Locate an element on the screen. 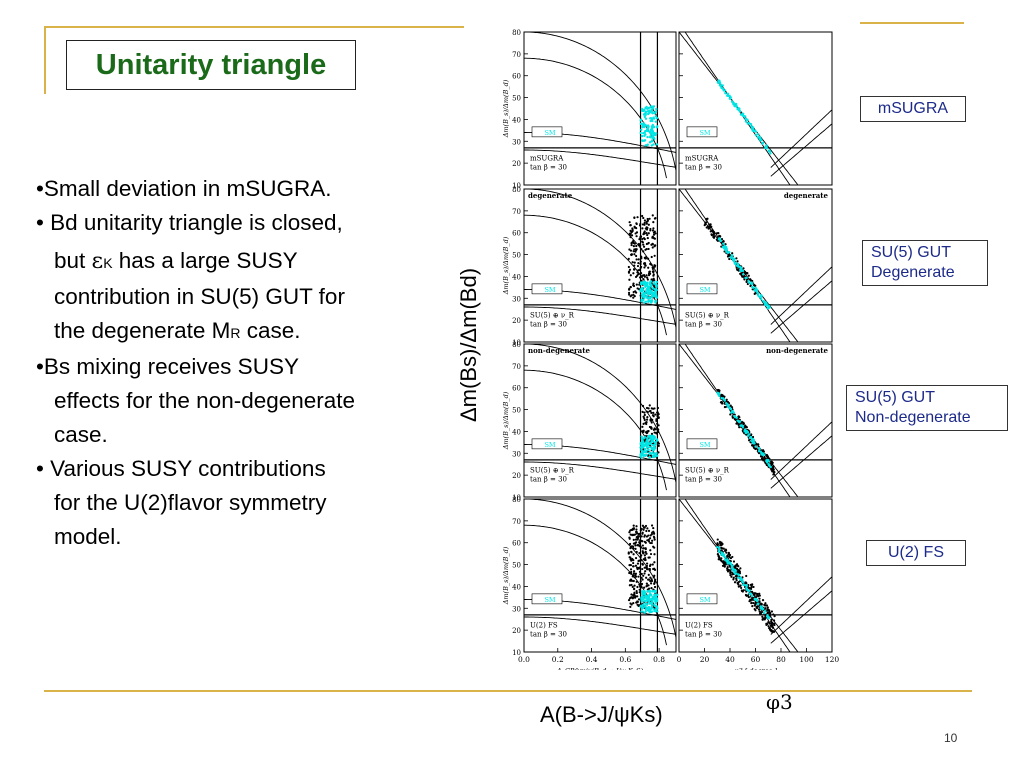 The width and height of the screenshot is (1024, 768). bullet-line: case. is located at coordinates (81, 434).